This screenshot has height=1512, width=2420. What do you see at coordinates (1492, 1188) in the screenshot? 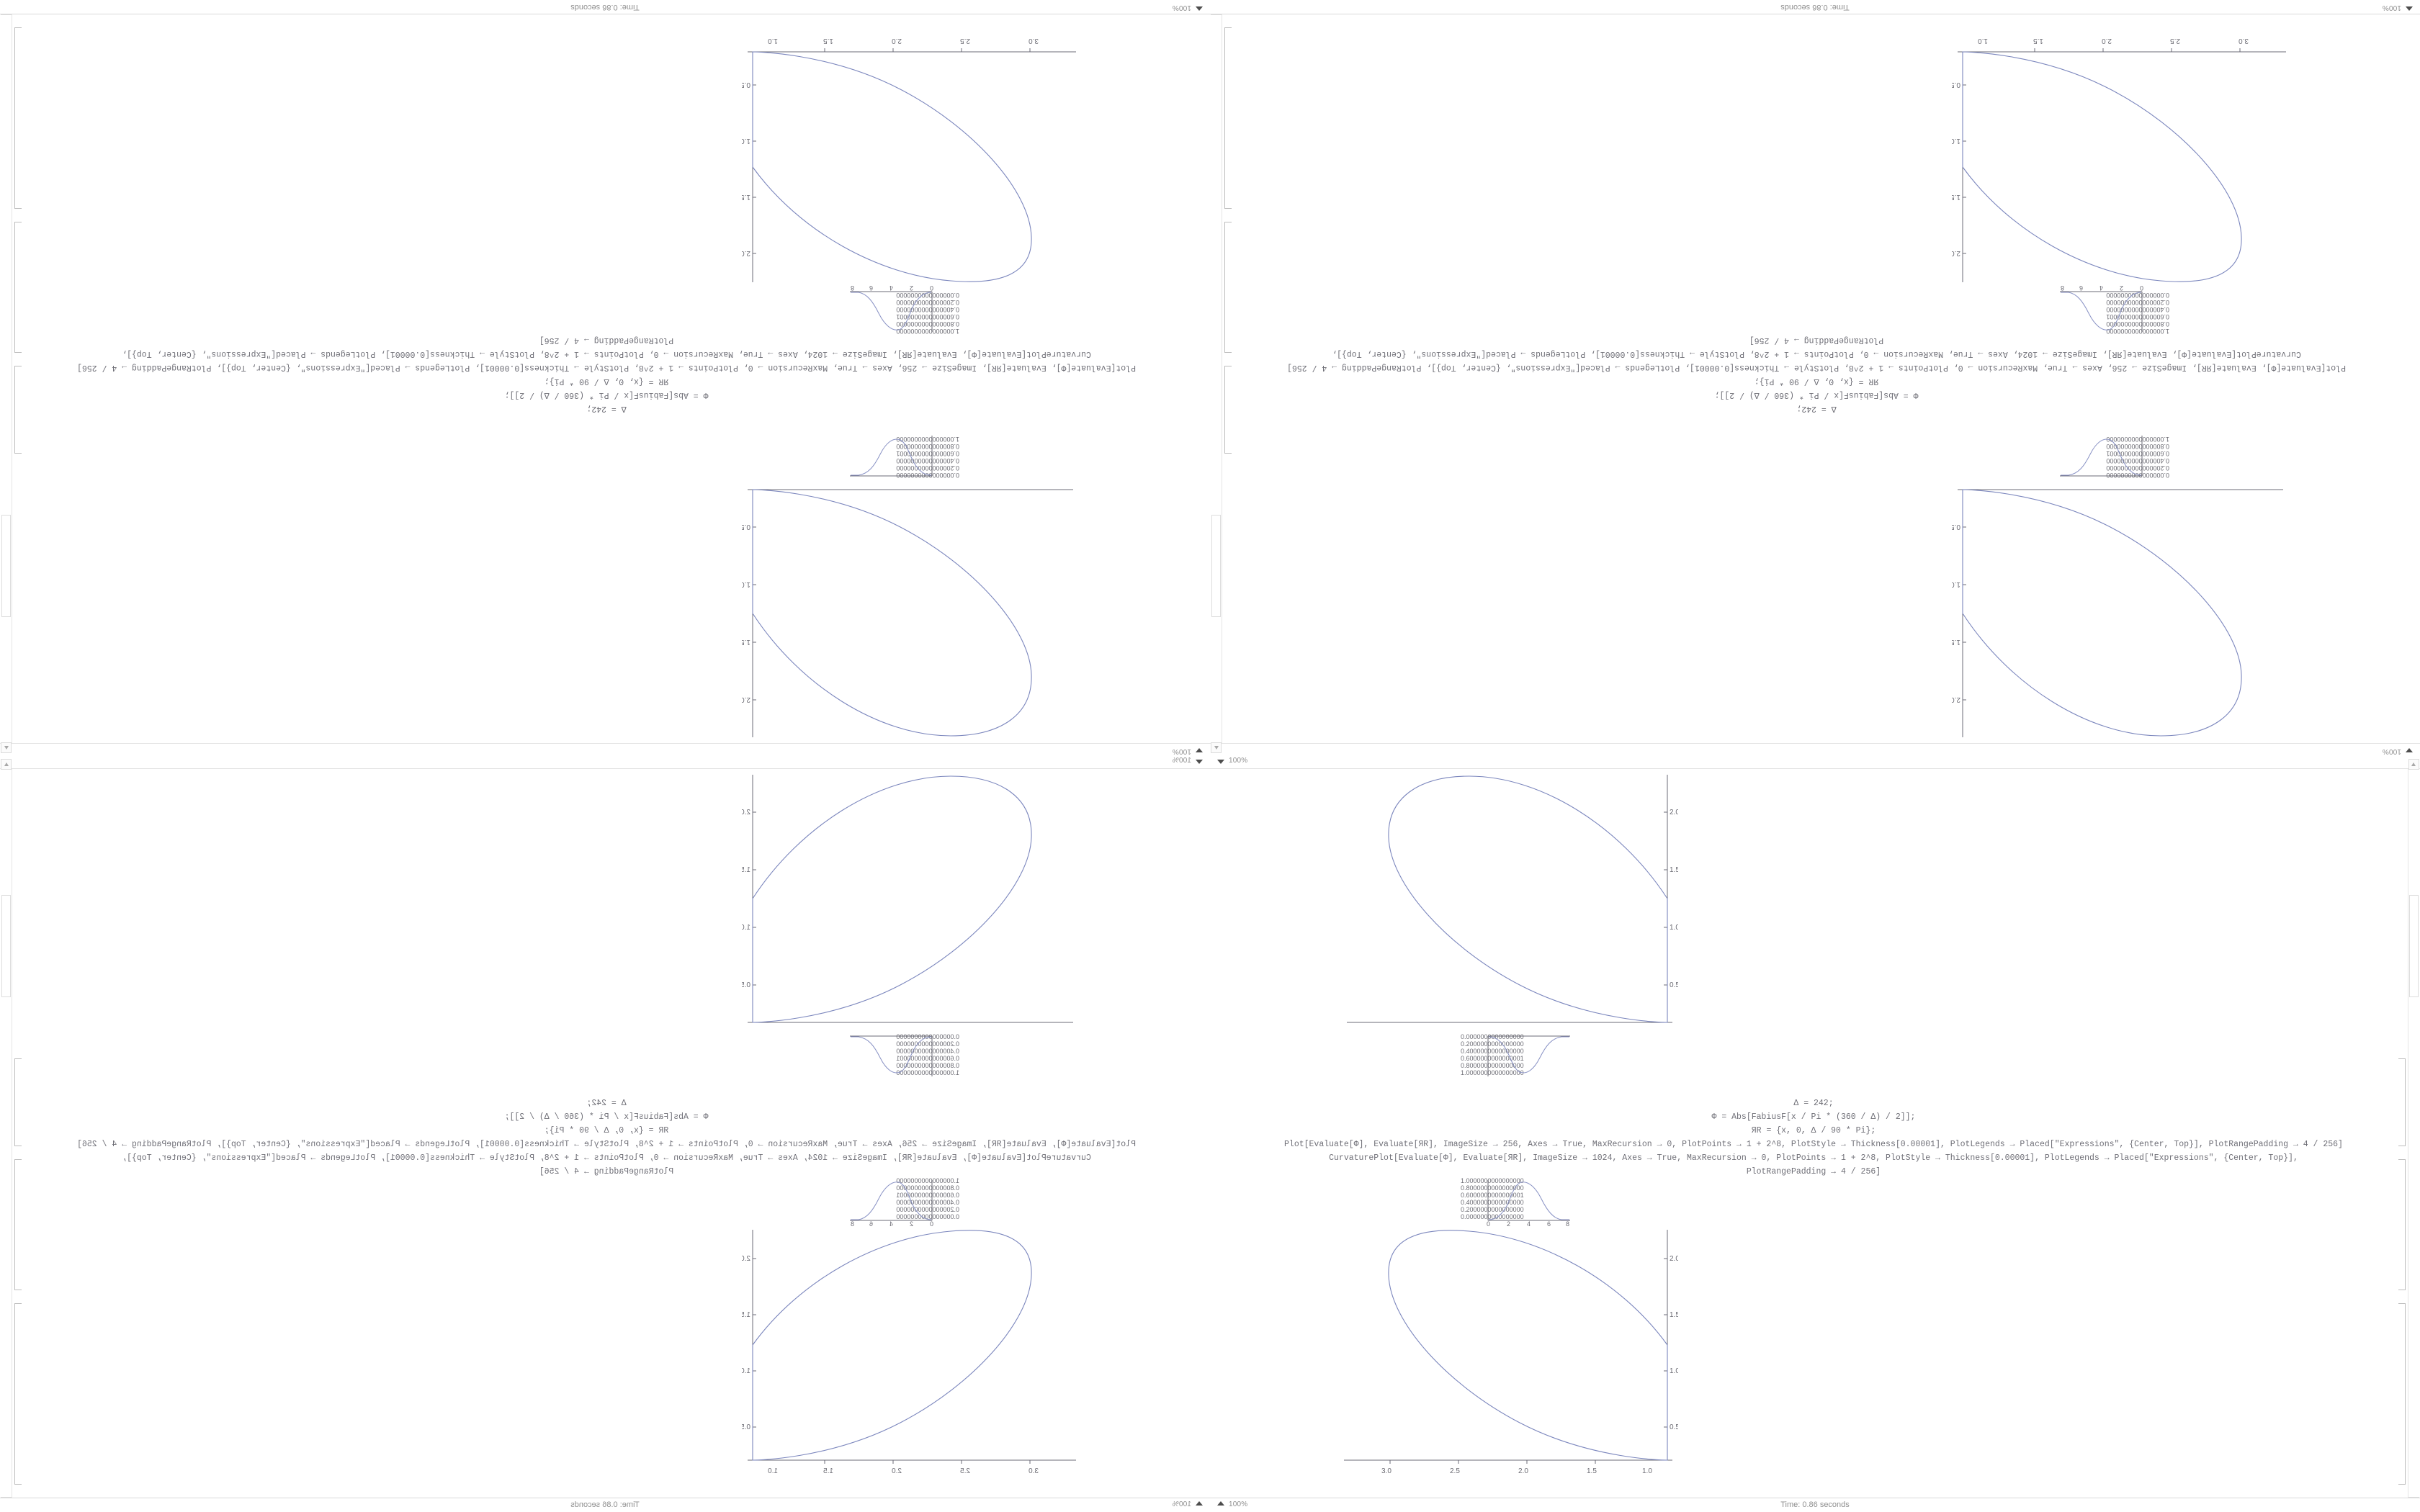
I see `svg-text: 0.8000000000000000` at bounding box center [1492, 1188].